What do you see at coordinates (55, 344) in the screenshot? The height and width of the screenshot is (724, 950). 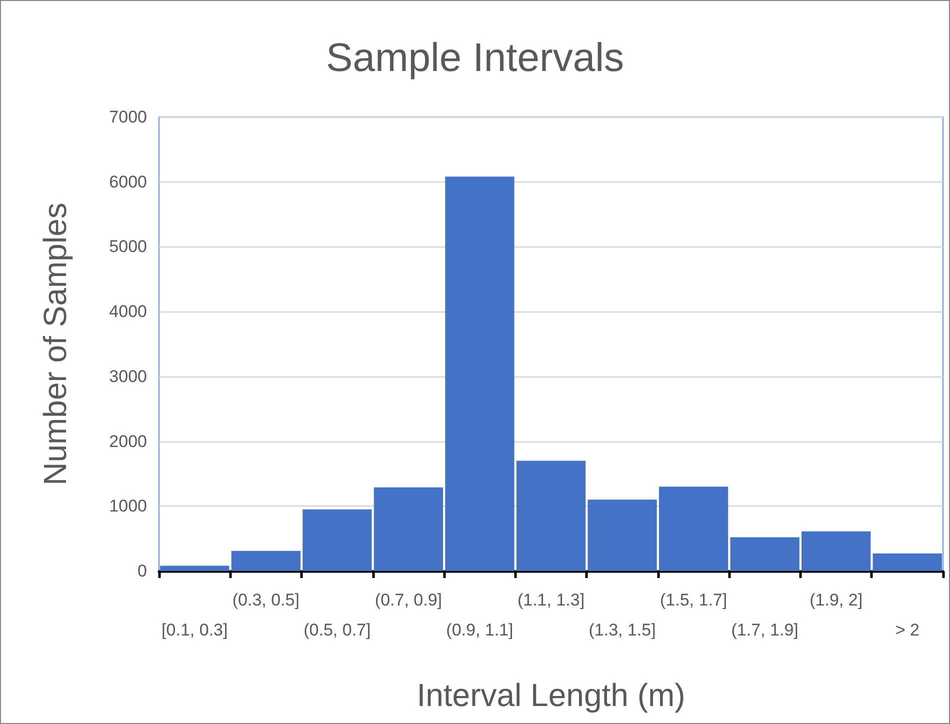 I see `y-axis-title: Number of Samples` at bounding box center [55, 344].